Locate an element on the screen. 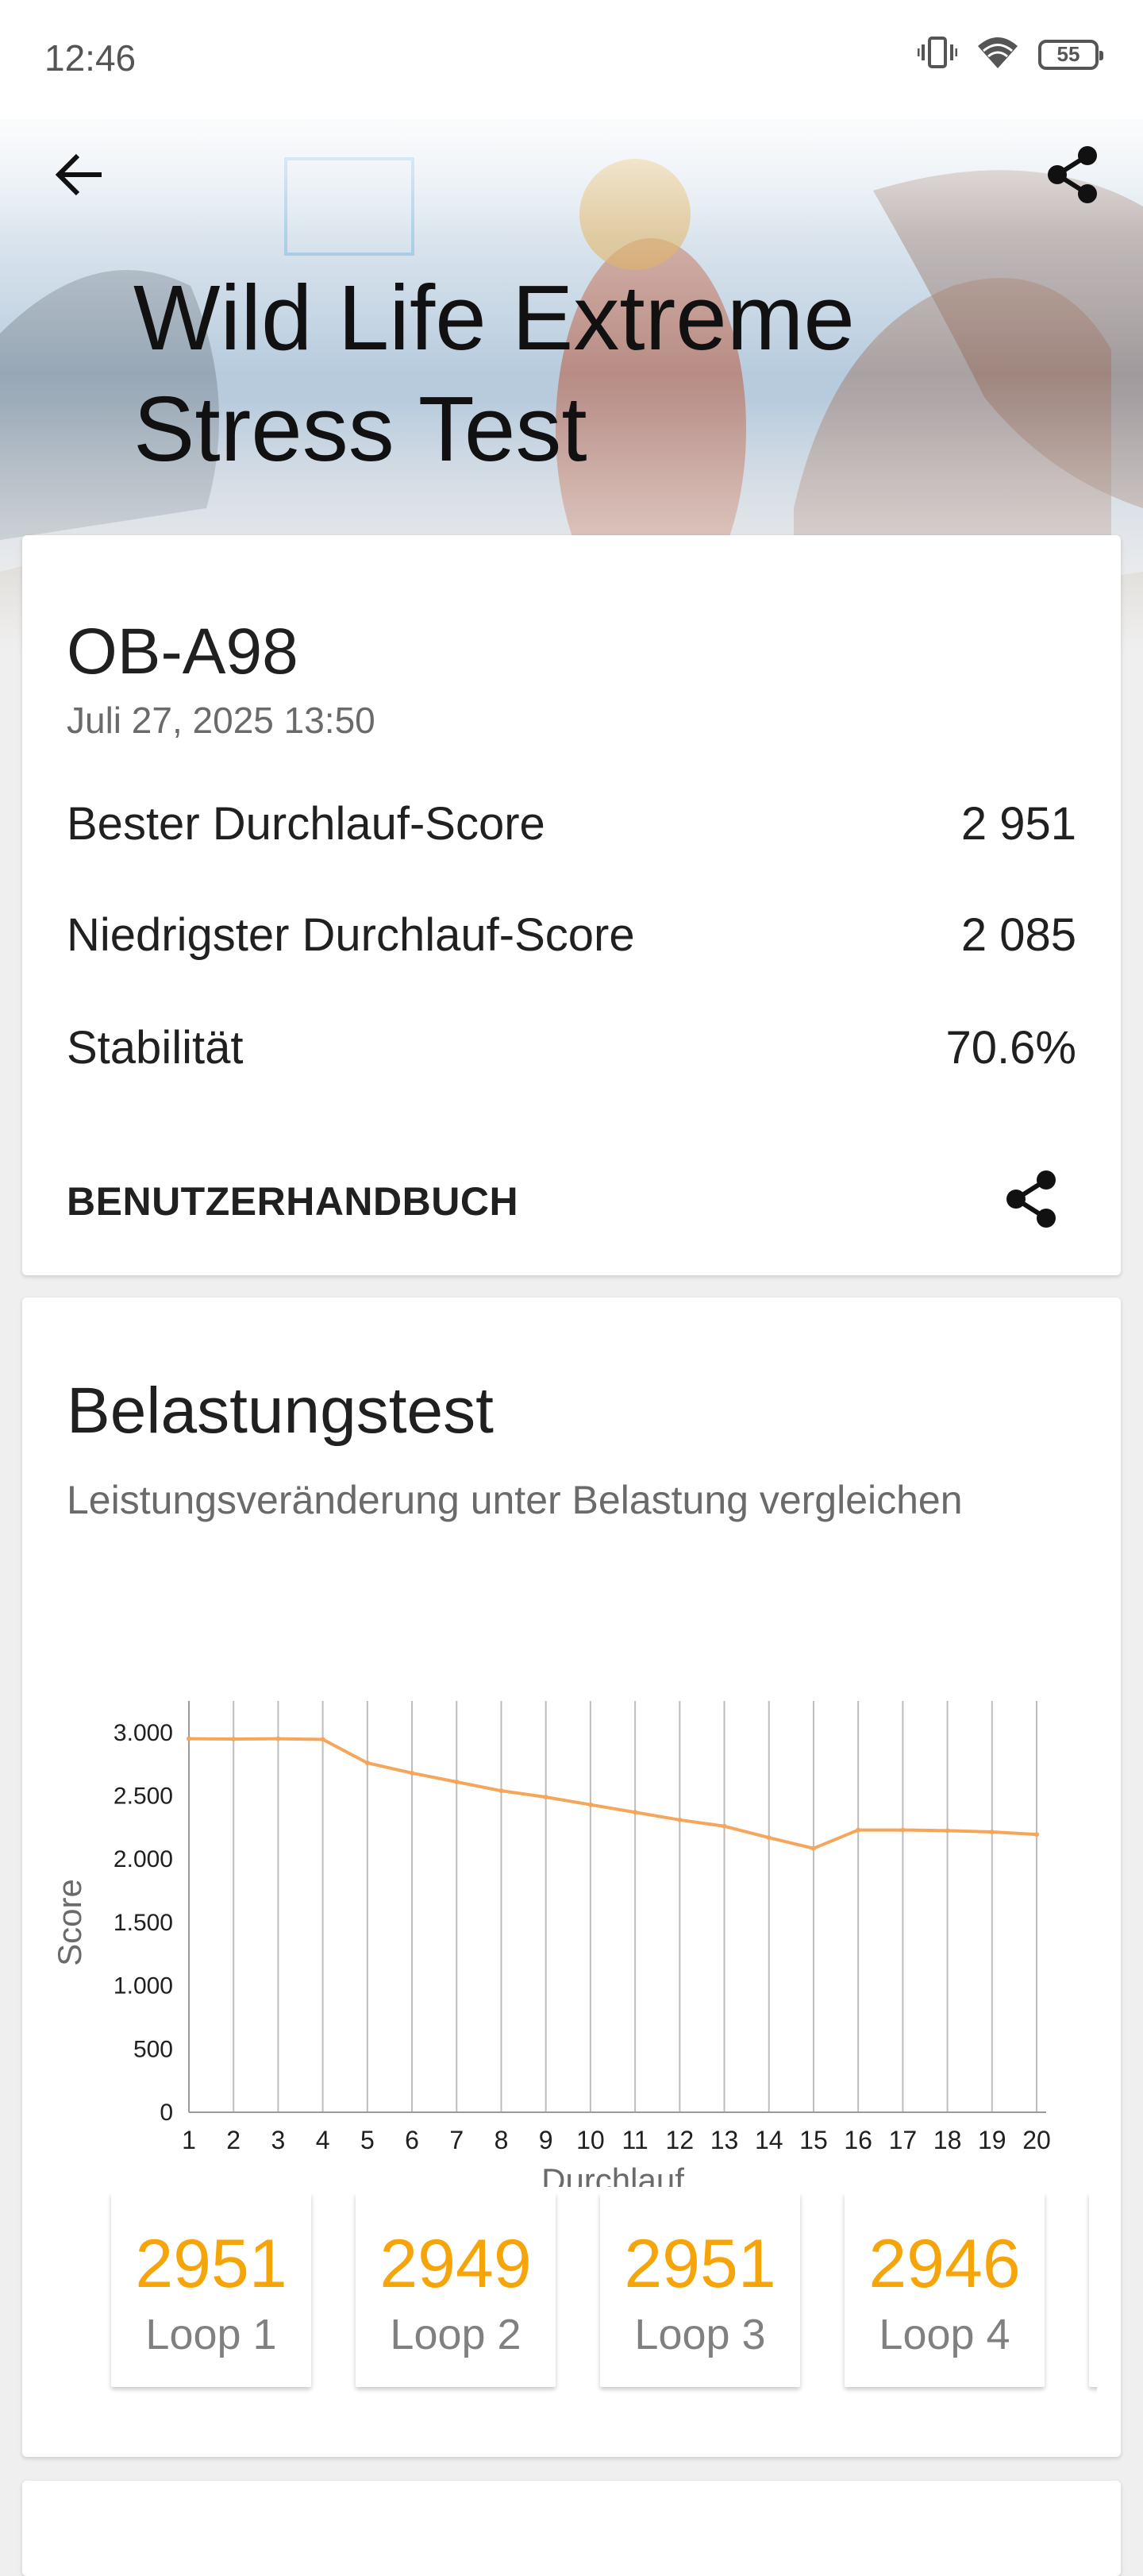  x-tick-label: 12 is located at coordinates (680, 2140).